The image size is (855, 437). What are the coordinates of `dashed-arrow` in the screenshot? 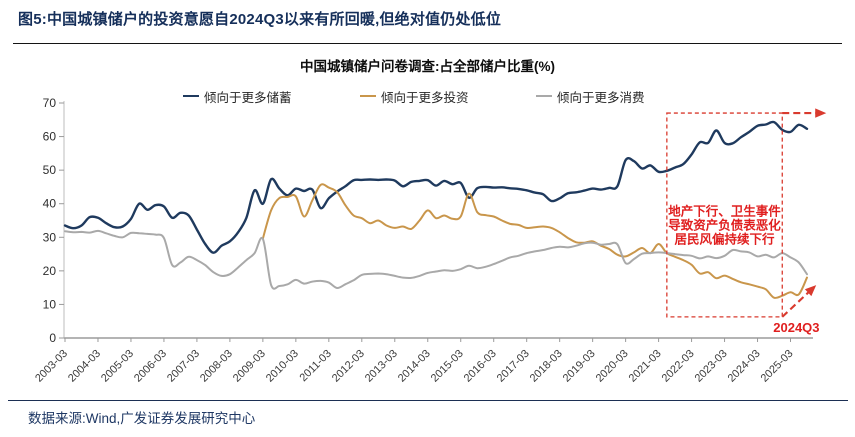 It's located at (797, 302).